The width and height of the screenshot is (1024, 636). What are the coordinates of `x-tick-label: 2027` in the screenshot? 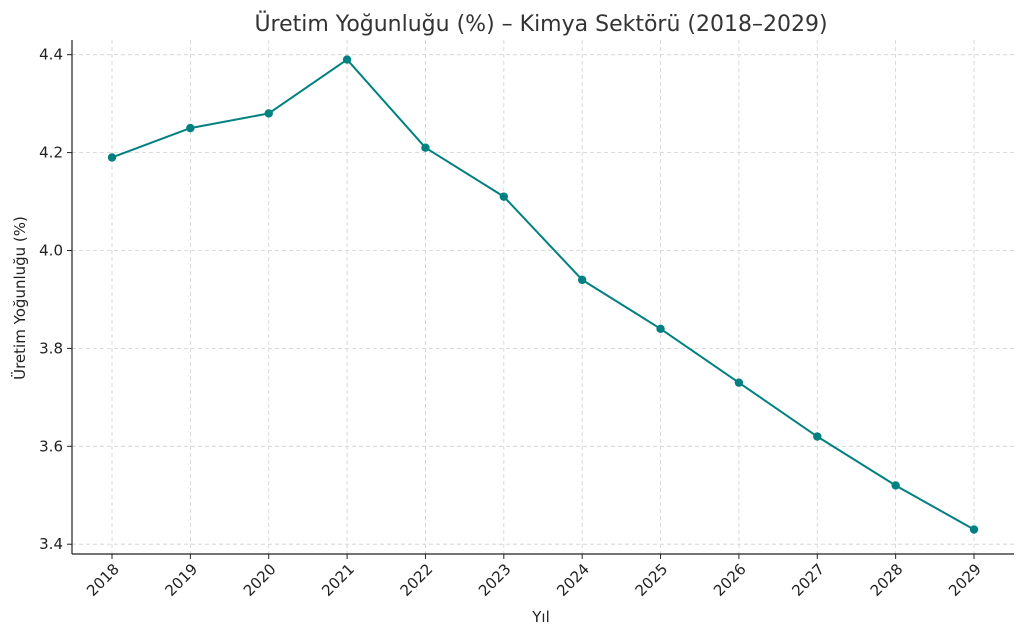 It's located at (808, 580).